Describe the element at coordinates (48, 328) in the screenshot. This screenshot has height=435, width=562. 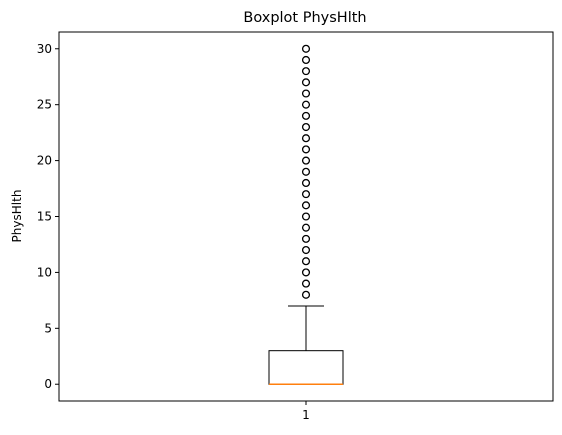
I see `y-tick-label: 5` at that location.